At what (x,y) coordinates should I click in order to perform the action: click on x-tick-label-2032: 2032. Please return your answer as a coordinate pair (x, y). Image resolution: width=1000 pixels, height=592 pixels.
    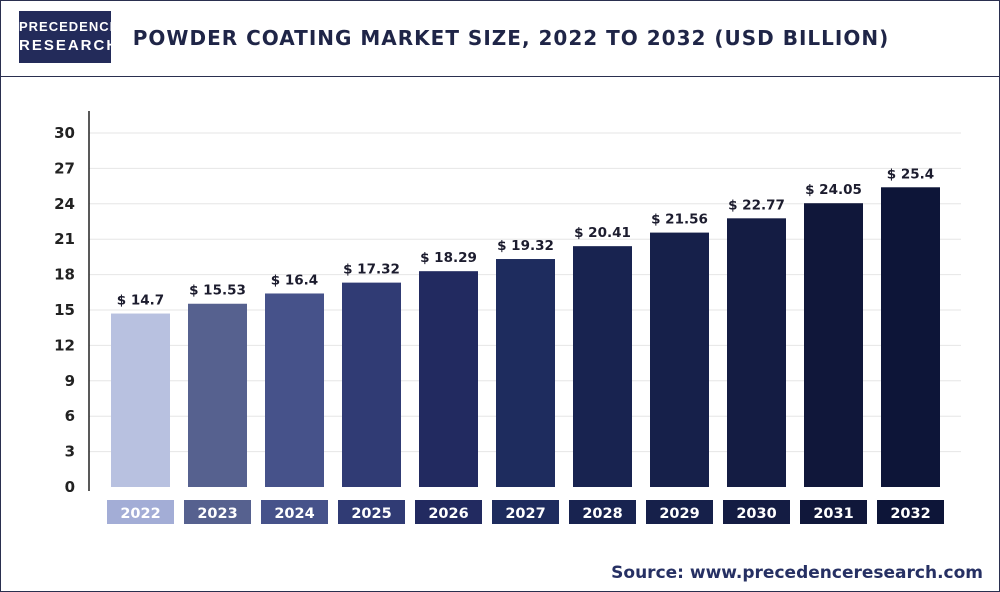
    Looking at the image, I should click on (910, 514).